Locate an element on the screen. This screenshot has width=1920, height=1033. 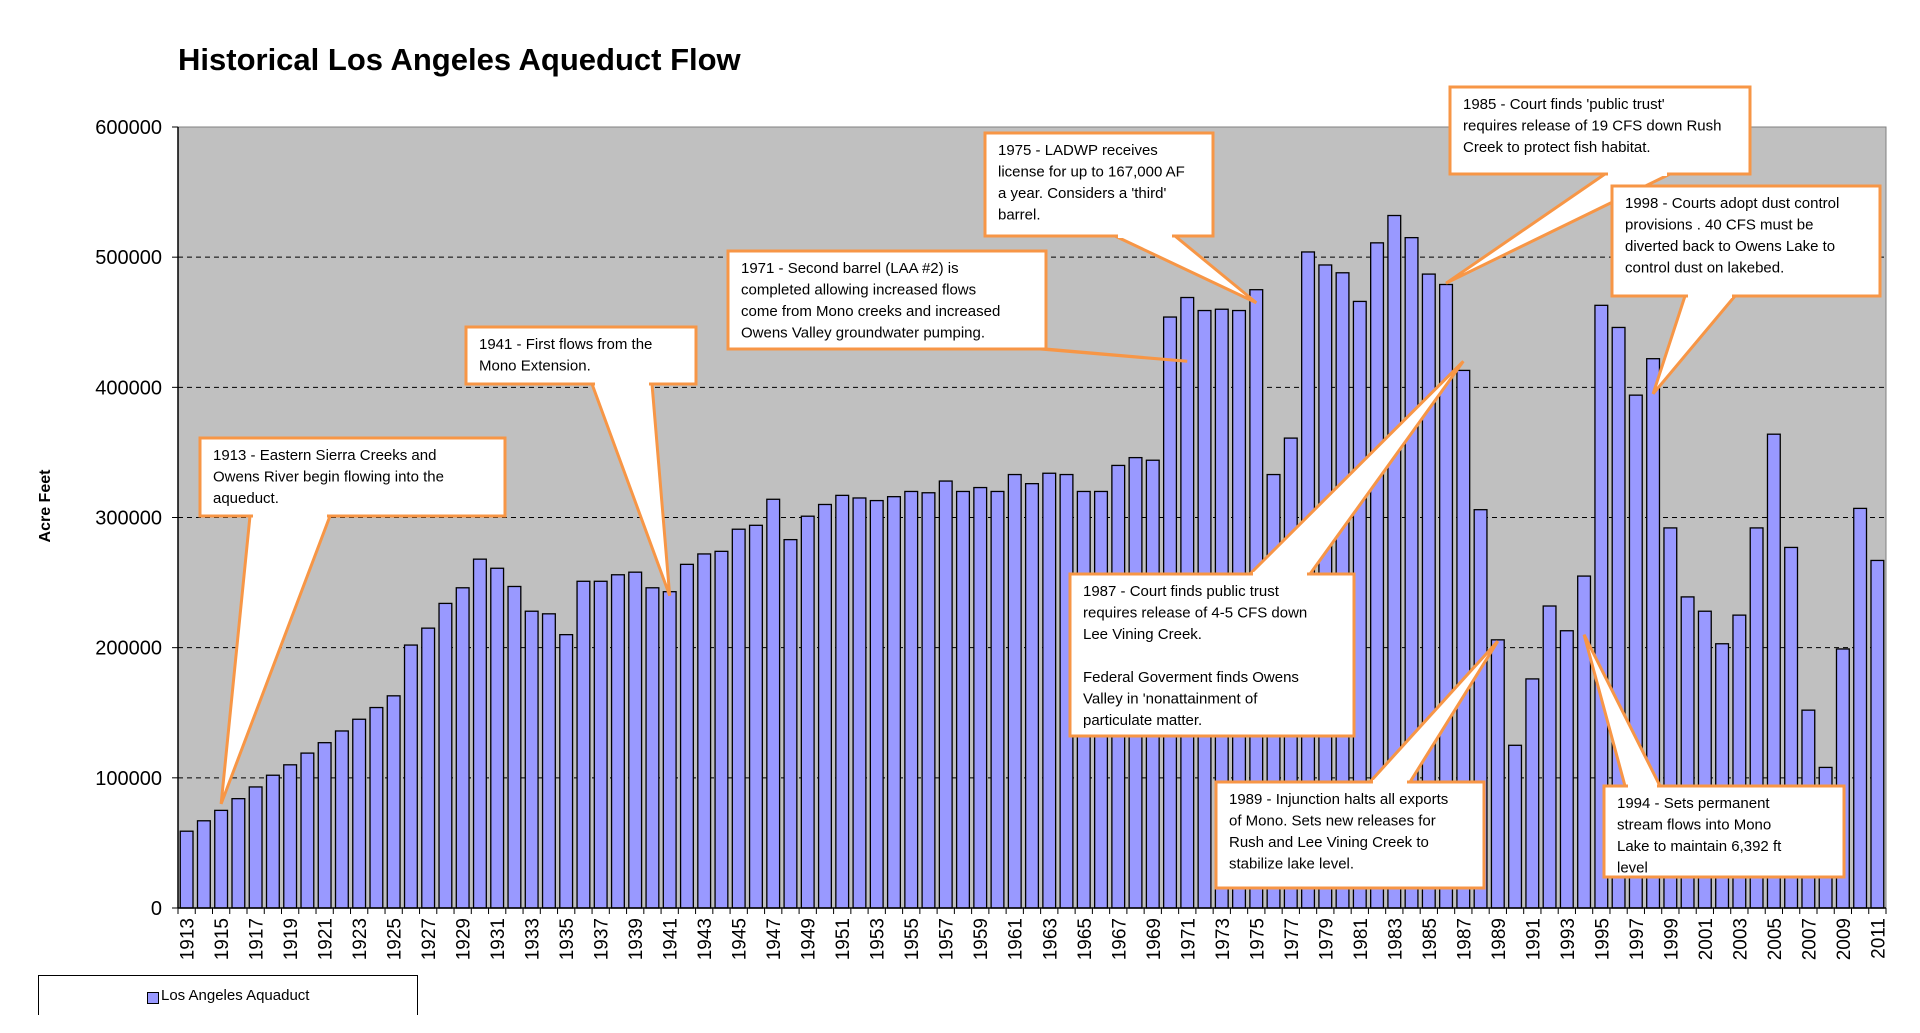
y-tick-label: 600000 is located at coordinates (128, 128).